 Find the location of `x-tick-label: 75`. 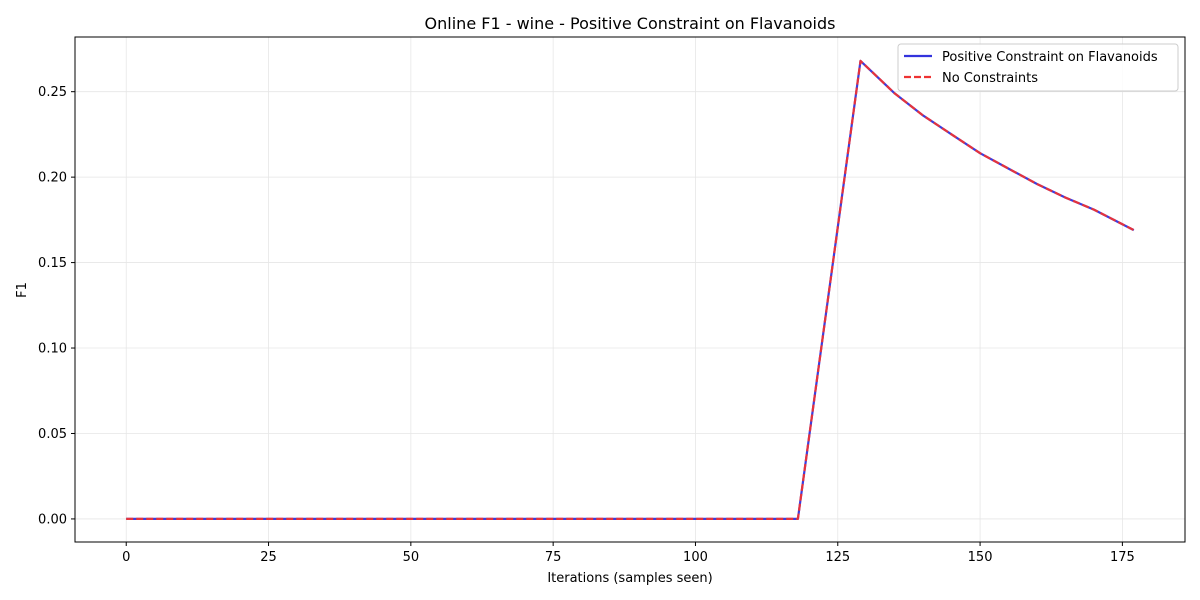

x-tick-label: 75 is located at coordinates (553, 557).